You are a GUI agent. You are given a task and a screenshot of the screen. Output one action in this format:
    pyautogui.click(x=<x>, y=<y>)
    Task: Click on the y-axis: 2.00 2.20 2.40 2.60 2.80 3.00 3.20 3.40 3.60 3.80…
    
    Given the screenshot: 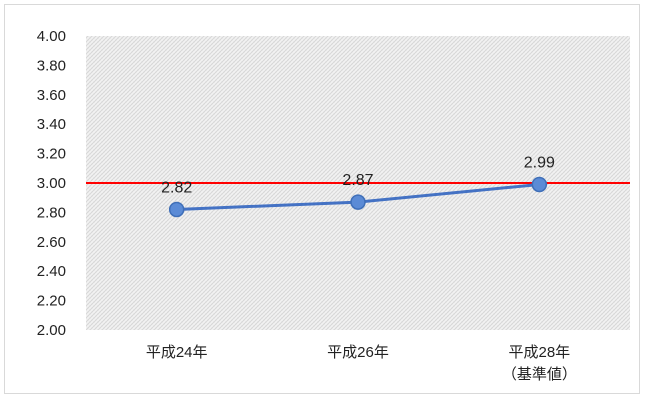 What is the action you would take?
    pyautogui.click(x=51, y=183)
    